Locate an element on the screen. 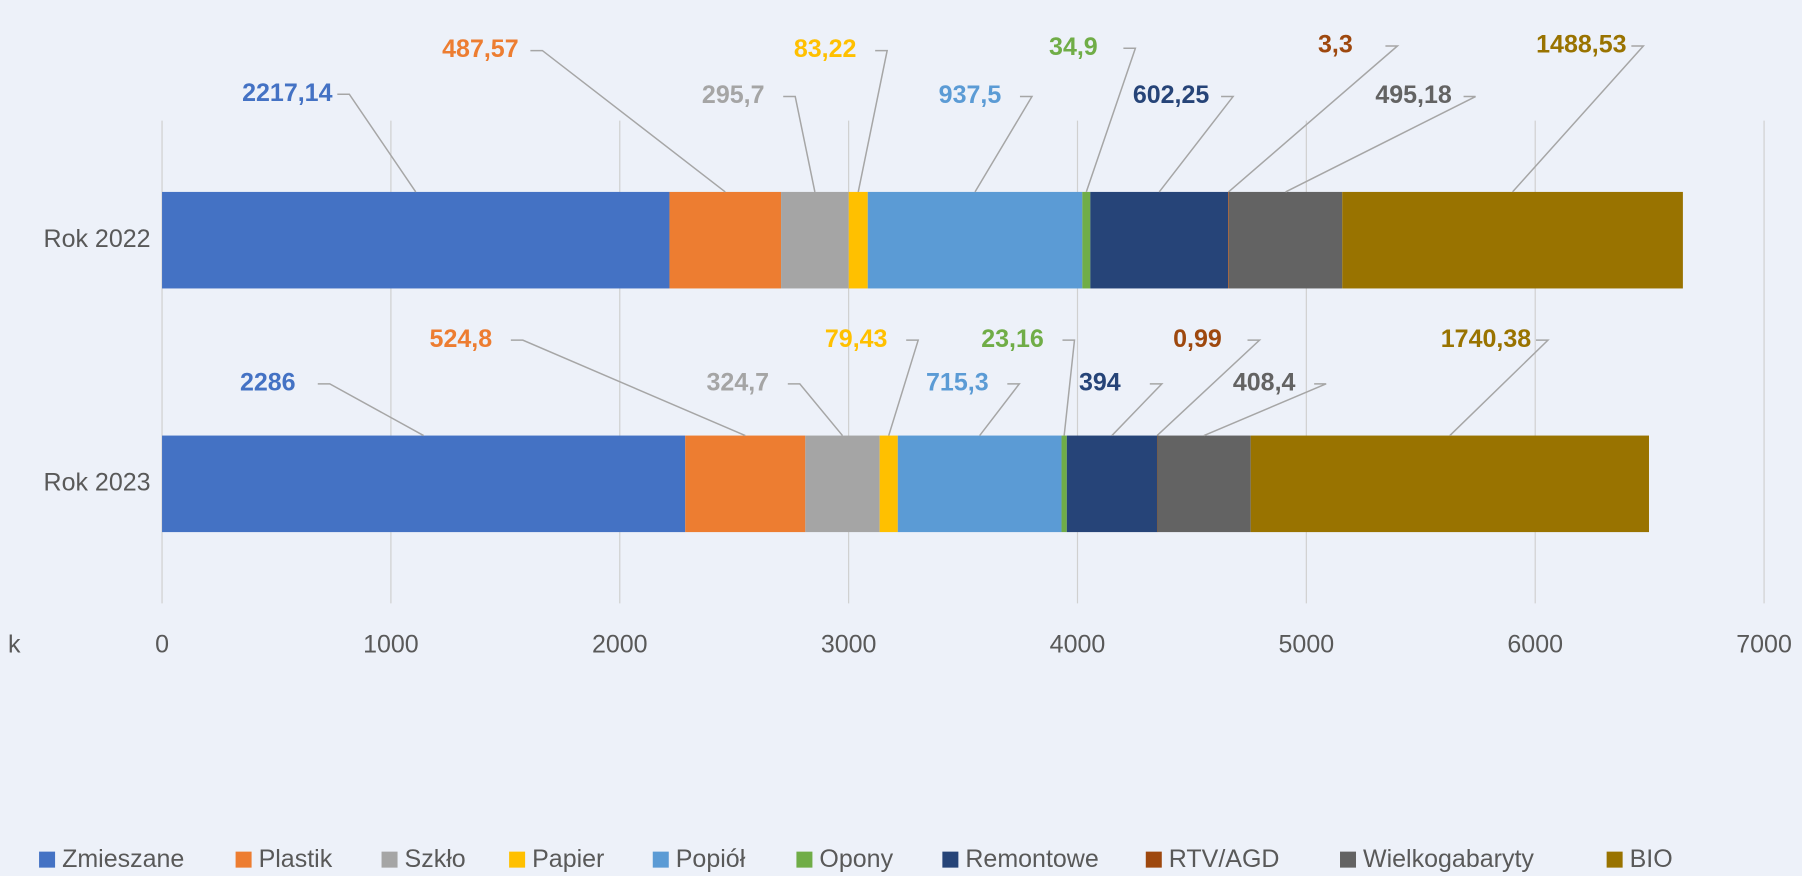 Image resolution: width=1802 pixels, height=876 pixels. legend-label: Papier is located at coordinates (568, 859).